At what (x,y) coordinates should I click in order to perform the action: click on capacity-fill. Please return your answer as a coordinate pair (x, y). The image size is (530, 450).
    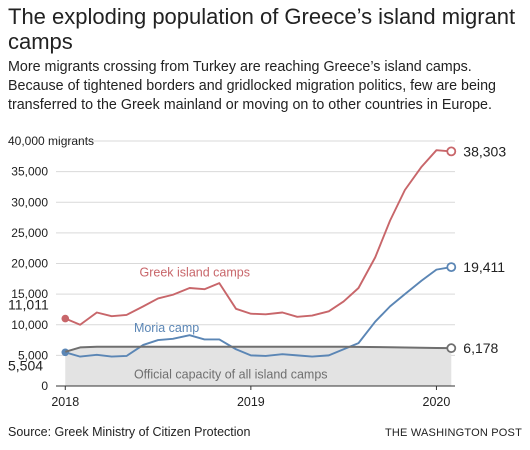
    Looking at the image, I should click on (258, 366).